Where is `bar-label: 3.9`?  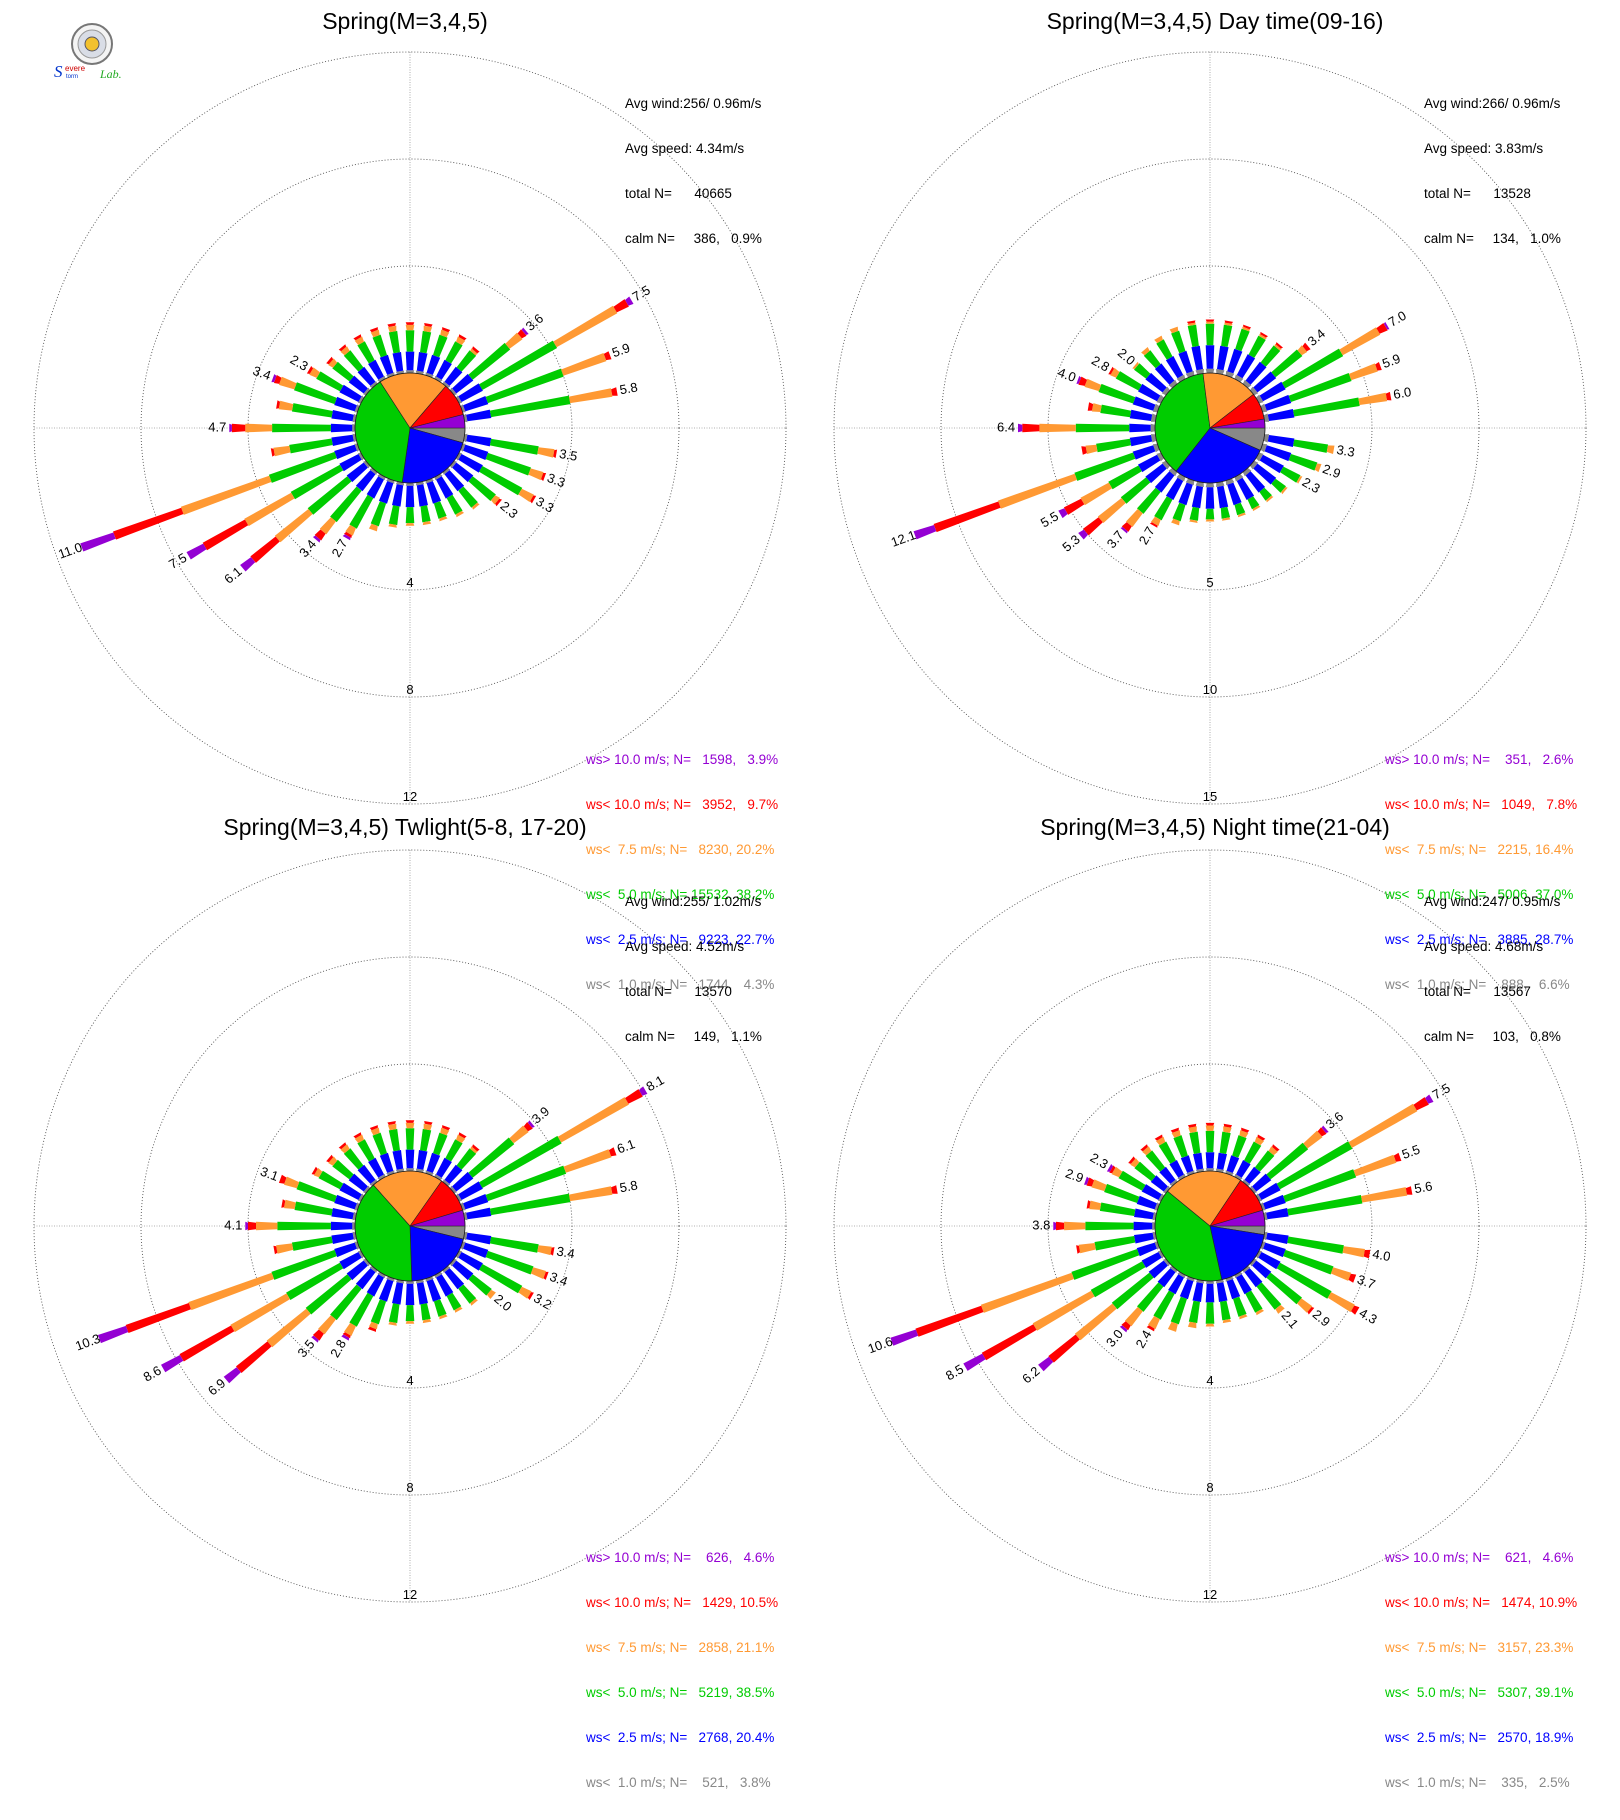 bar-label: 3.9 is located at coordinates (540, 1114).